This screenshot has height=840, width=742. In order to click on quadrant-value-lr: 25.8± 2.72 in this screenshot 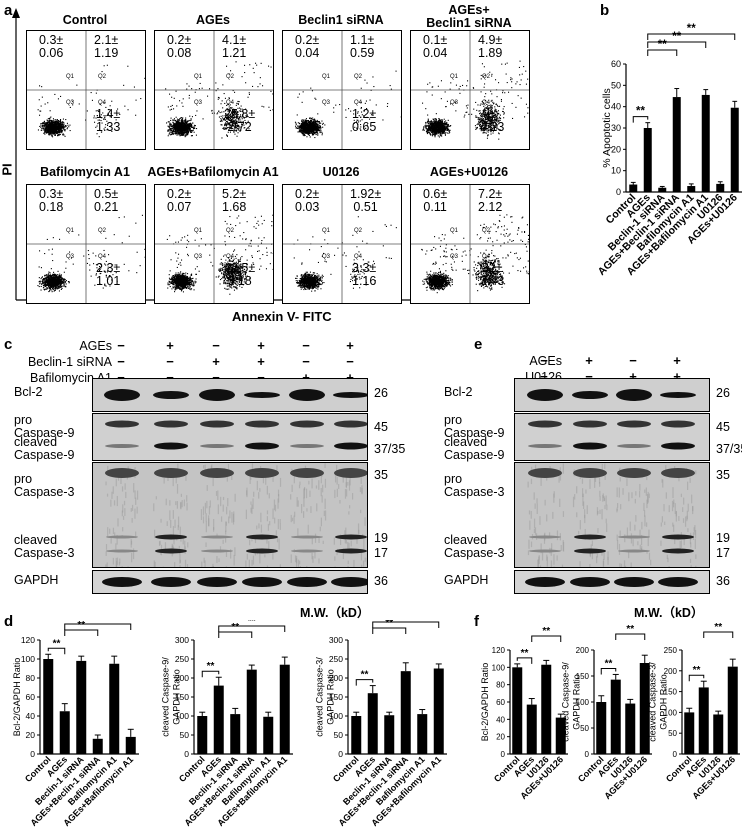, I will do `click(239, 121)`.